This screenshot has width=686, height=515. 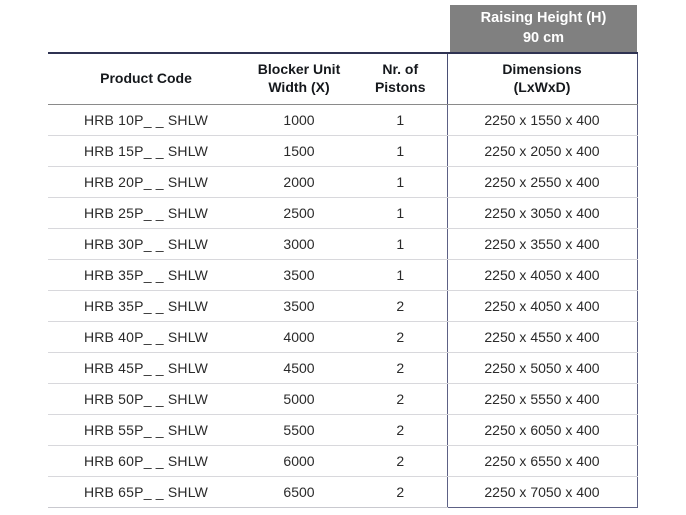 I want to click on table-row: HRB 25P_ _ SHLW 2500 1 2250 x 3050 x 400, so click(x=343, y=213).